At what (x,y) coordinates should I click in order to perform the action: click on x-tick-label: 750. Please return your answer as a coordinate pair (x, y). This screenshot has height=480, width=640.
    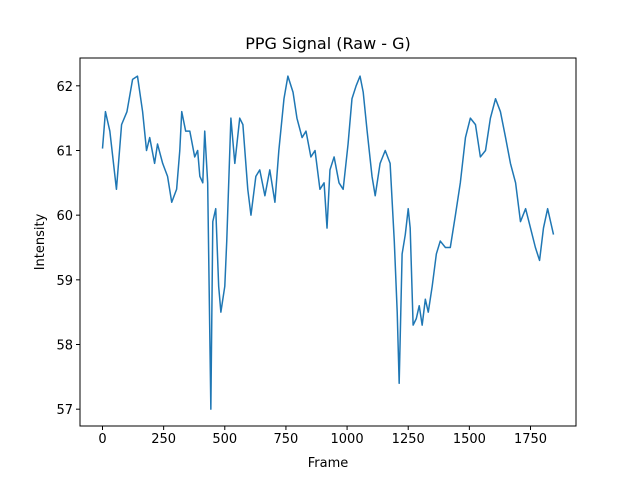
    Looking at the image, I should click on (286, 439).